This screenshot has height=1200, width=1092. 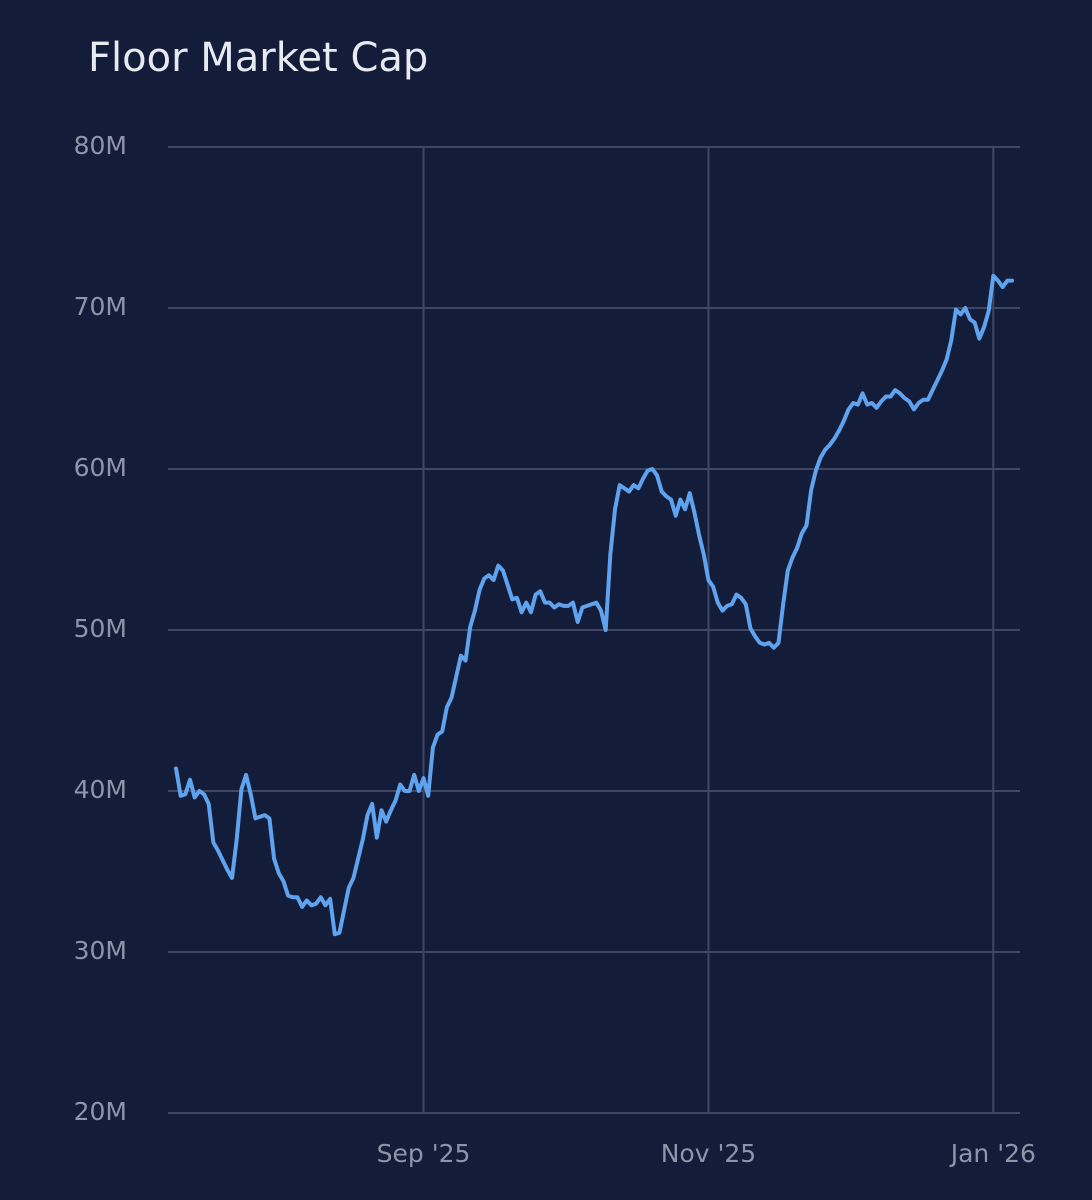 What do you see at coordinates (708, 1153) in the screenshot?
I see `x-tick-label: Nov '25` at bounding box center [708, 1153].